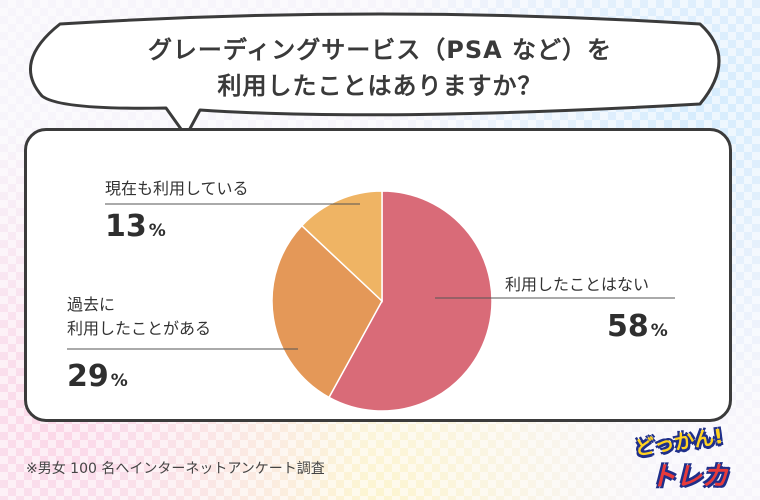 Image resolution: width=760 pixels, height=500 pixels. What do you see at coordinates (689, 477) in the screenshot?
I see `logo-text-bottom: トレカ` at bounding box center [689, 477].